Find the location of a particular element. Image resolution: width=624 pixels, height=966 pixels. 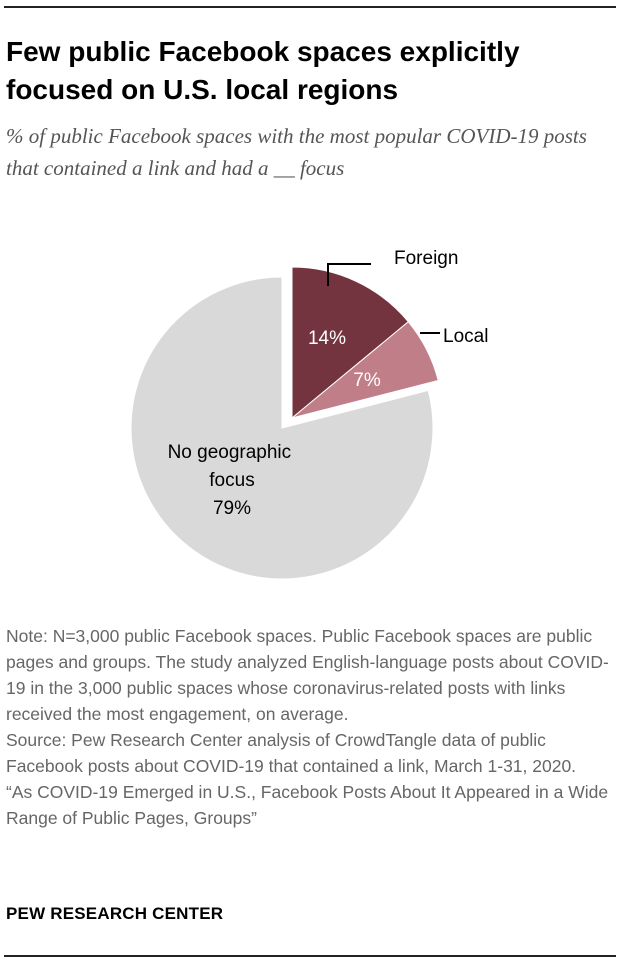

top-rule is located at coordinates (310, 7).